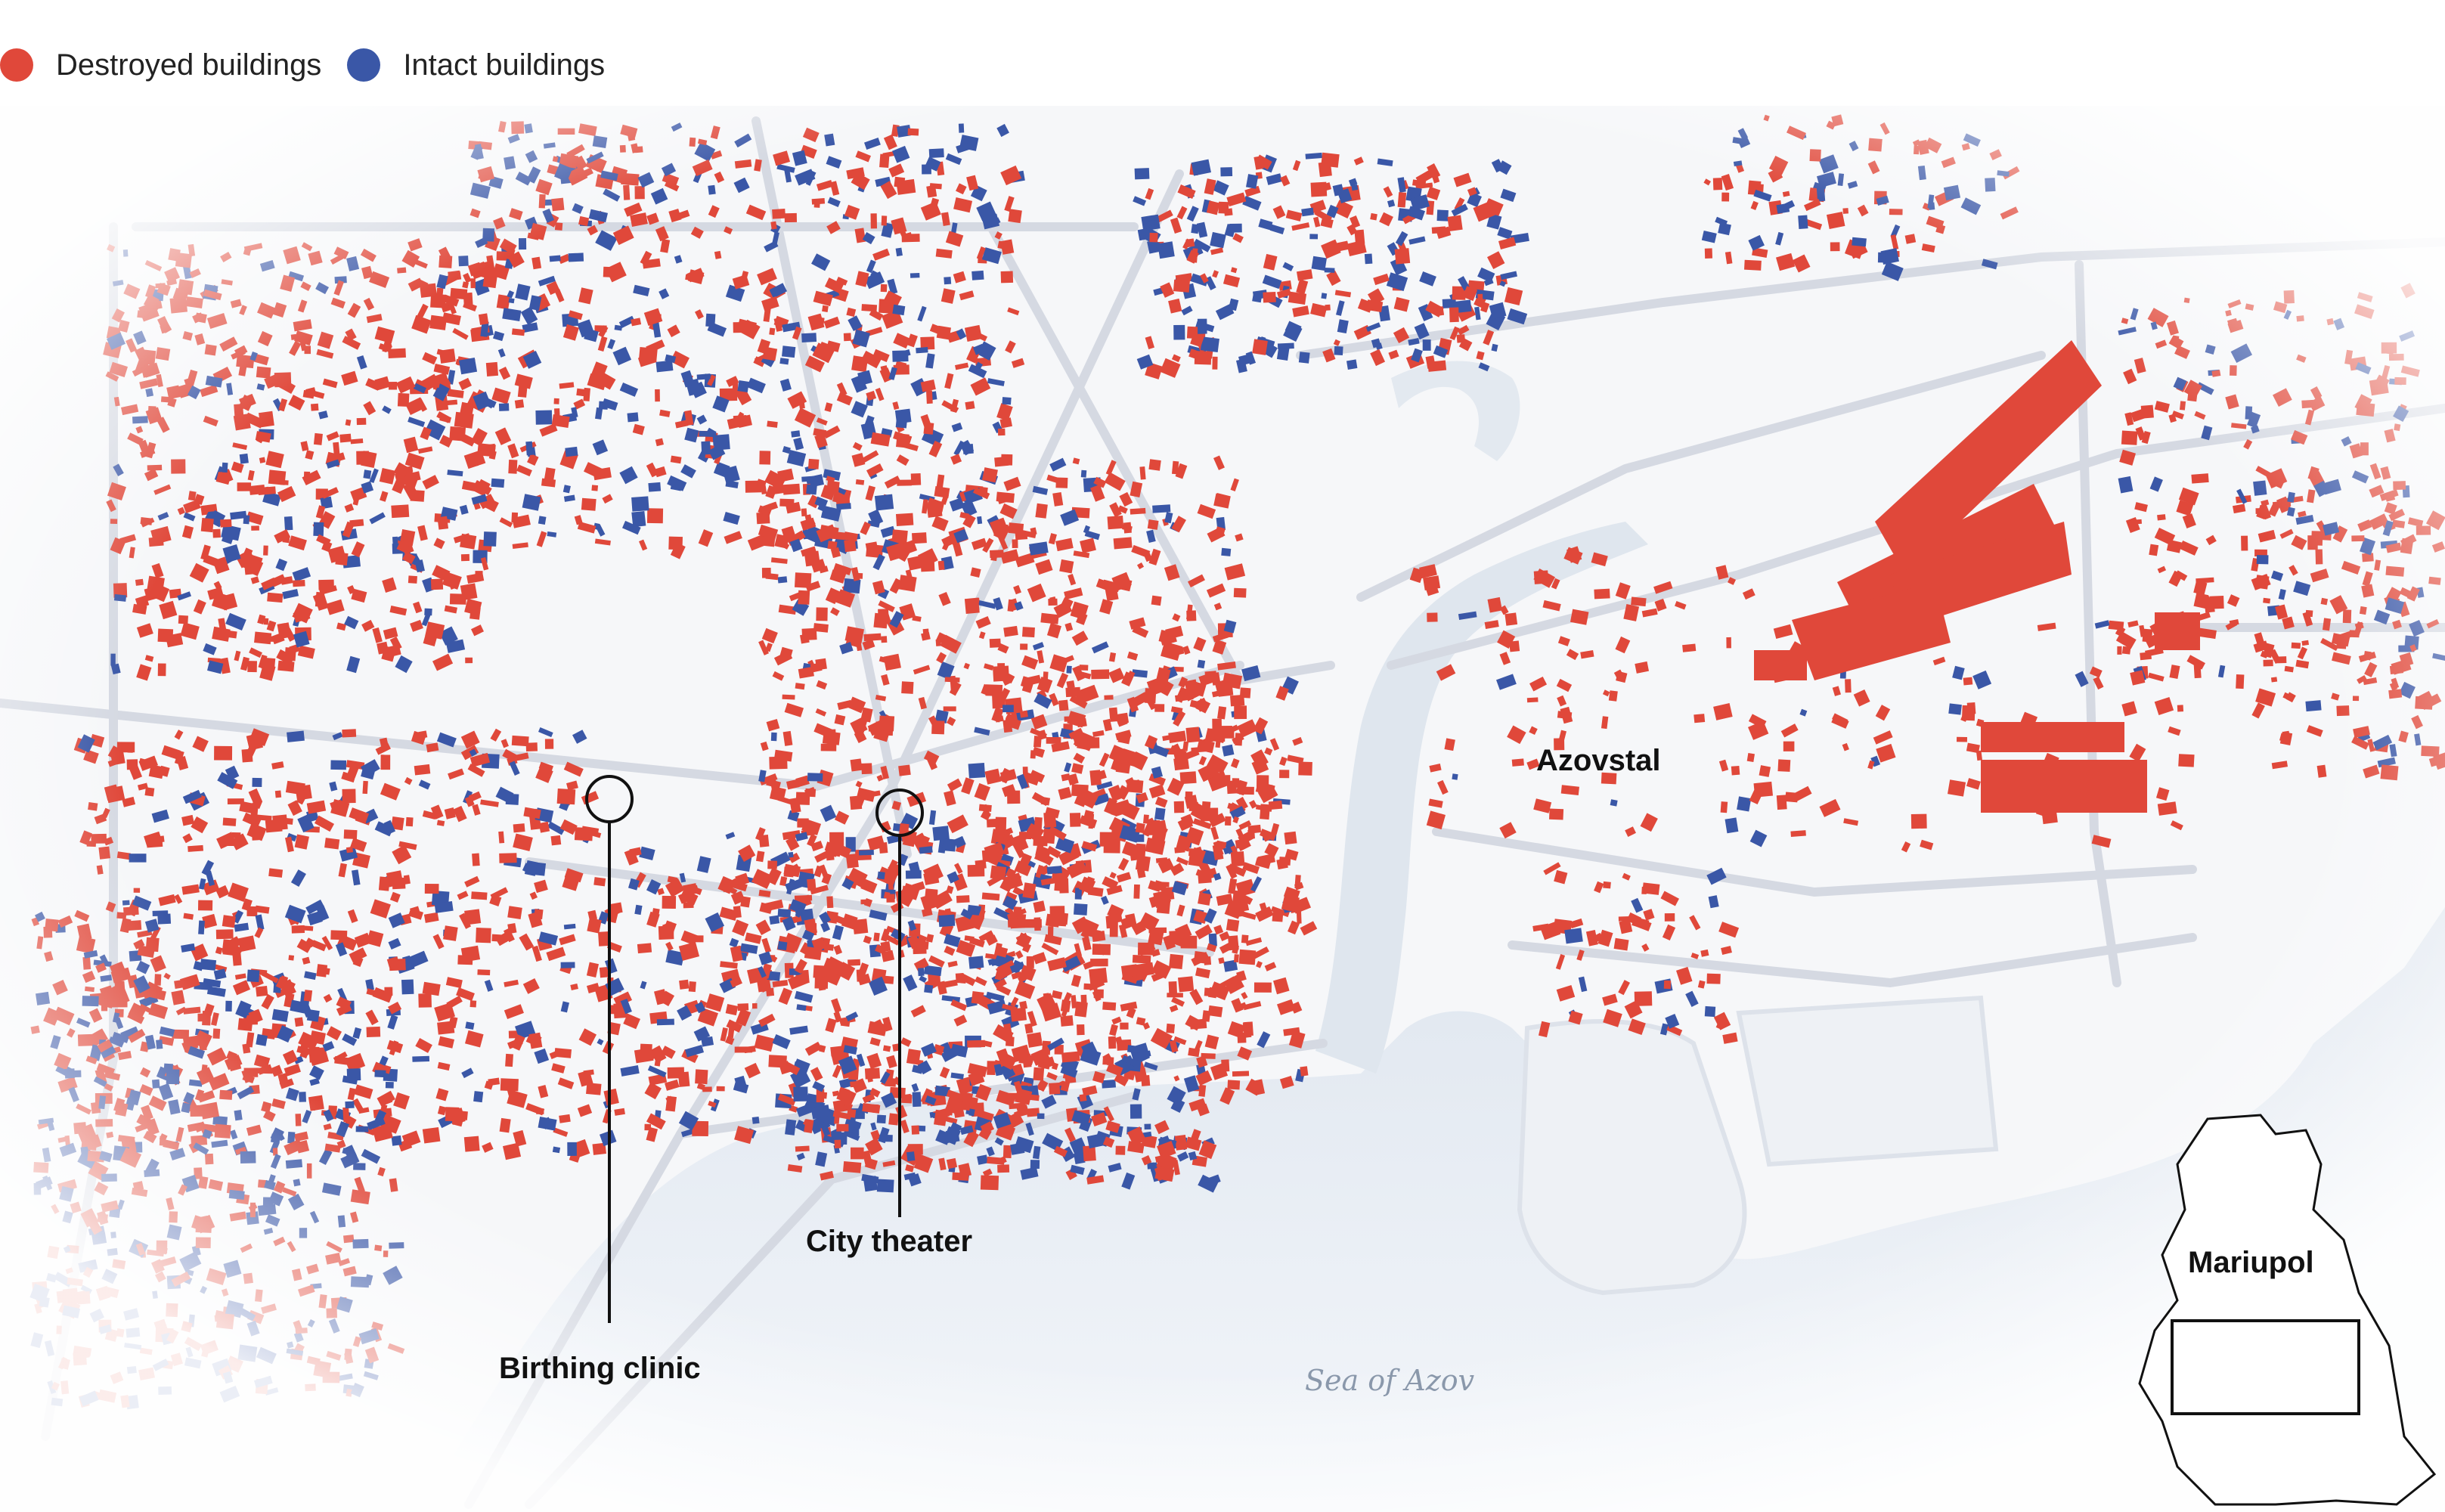 The height and width of the screenshot is (1512, 2445). I want to click on red-circle-icon, so click(16, 65).